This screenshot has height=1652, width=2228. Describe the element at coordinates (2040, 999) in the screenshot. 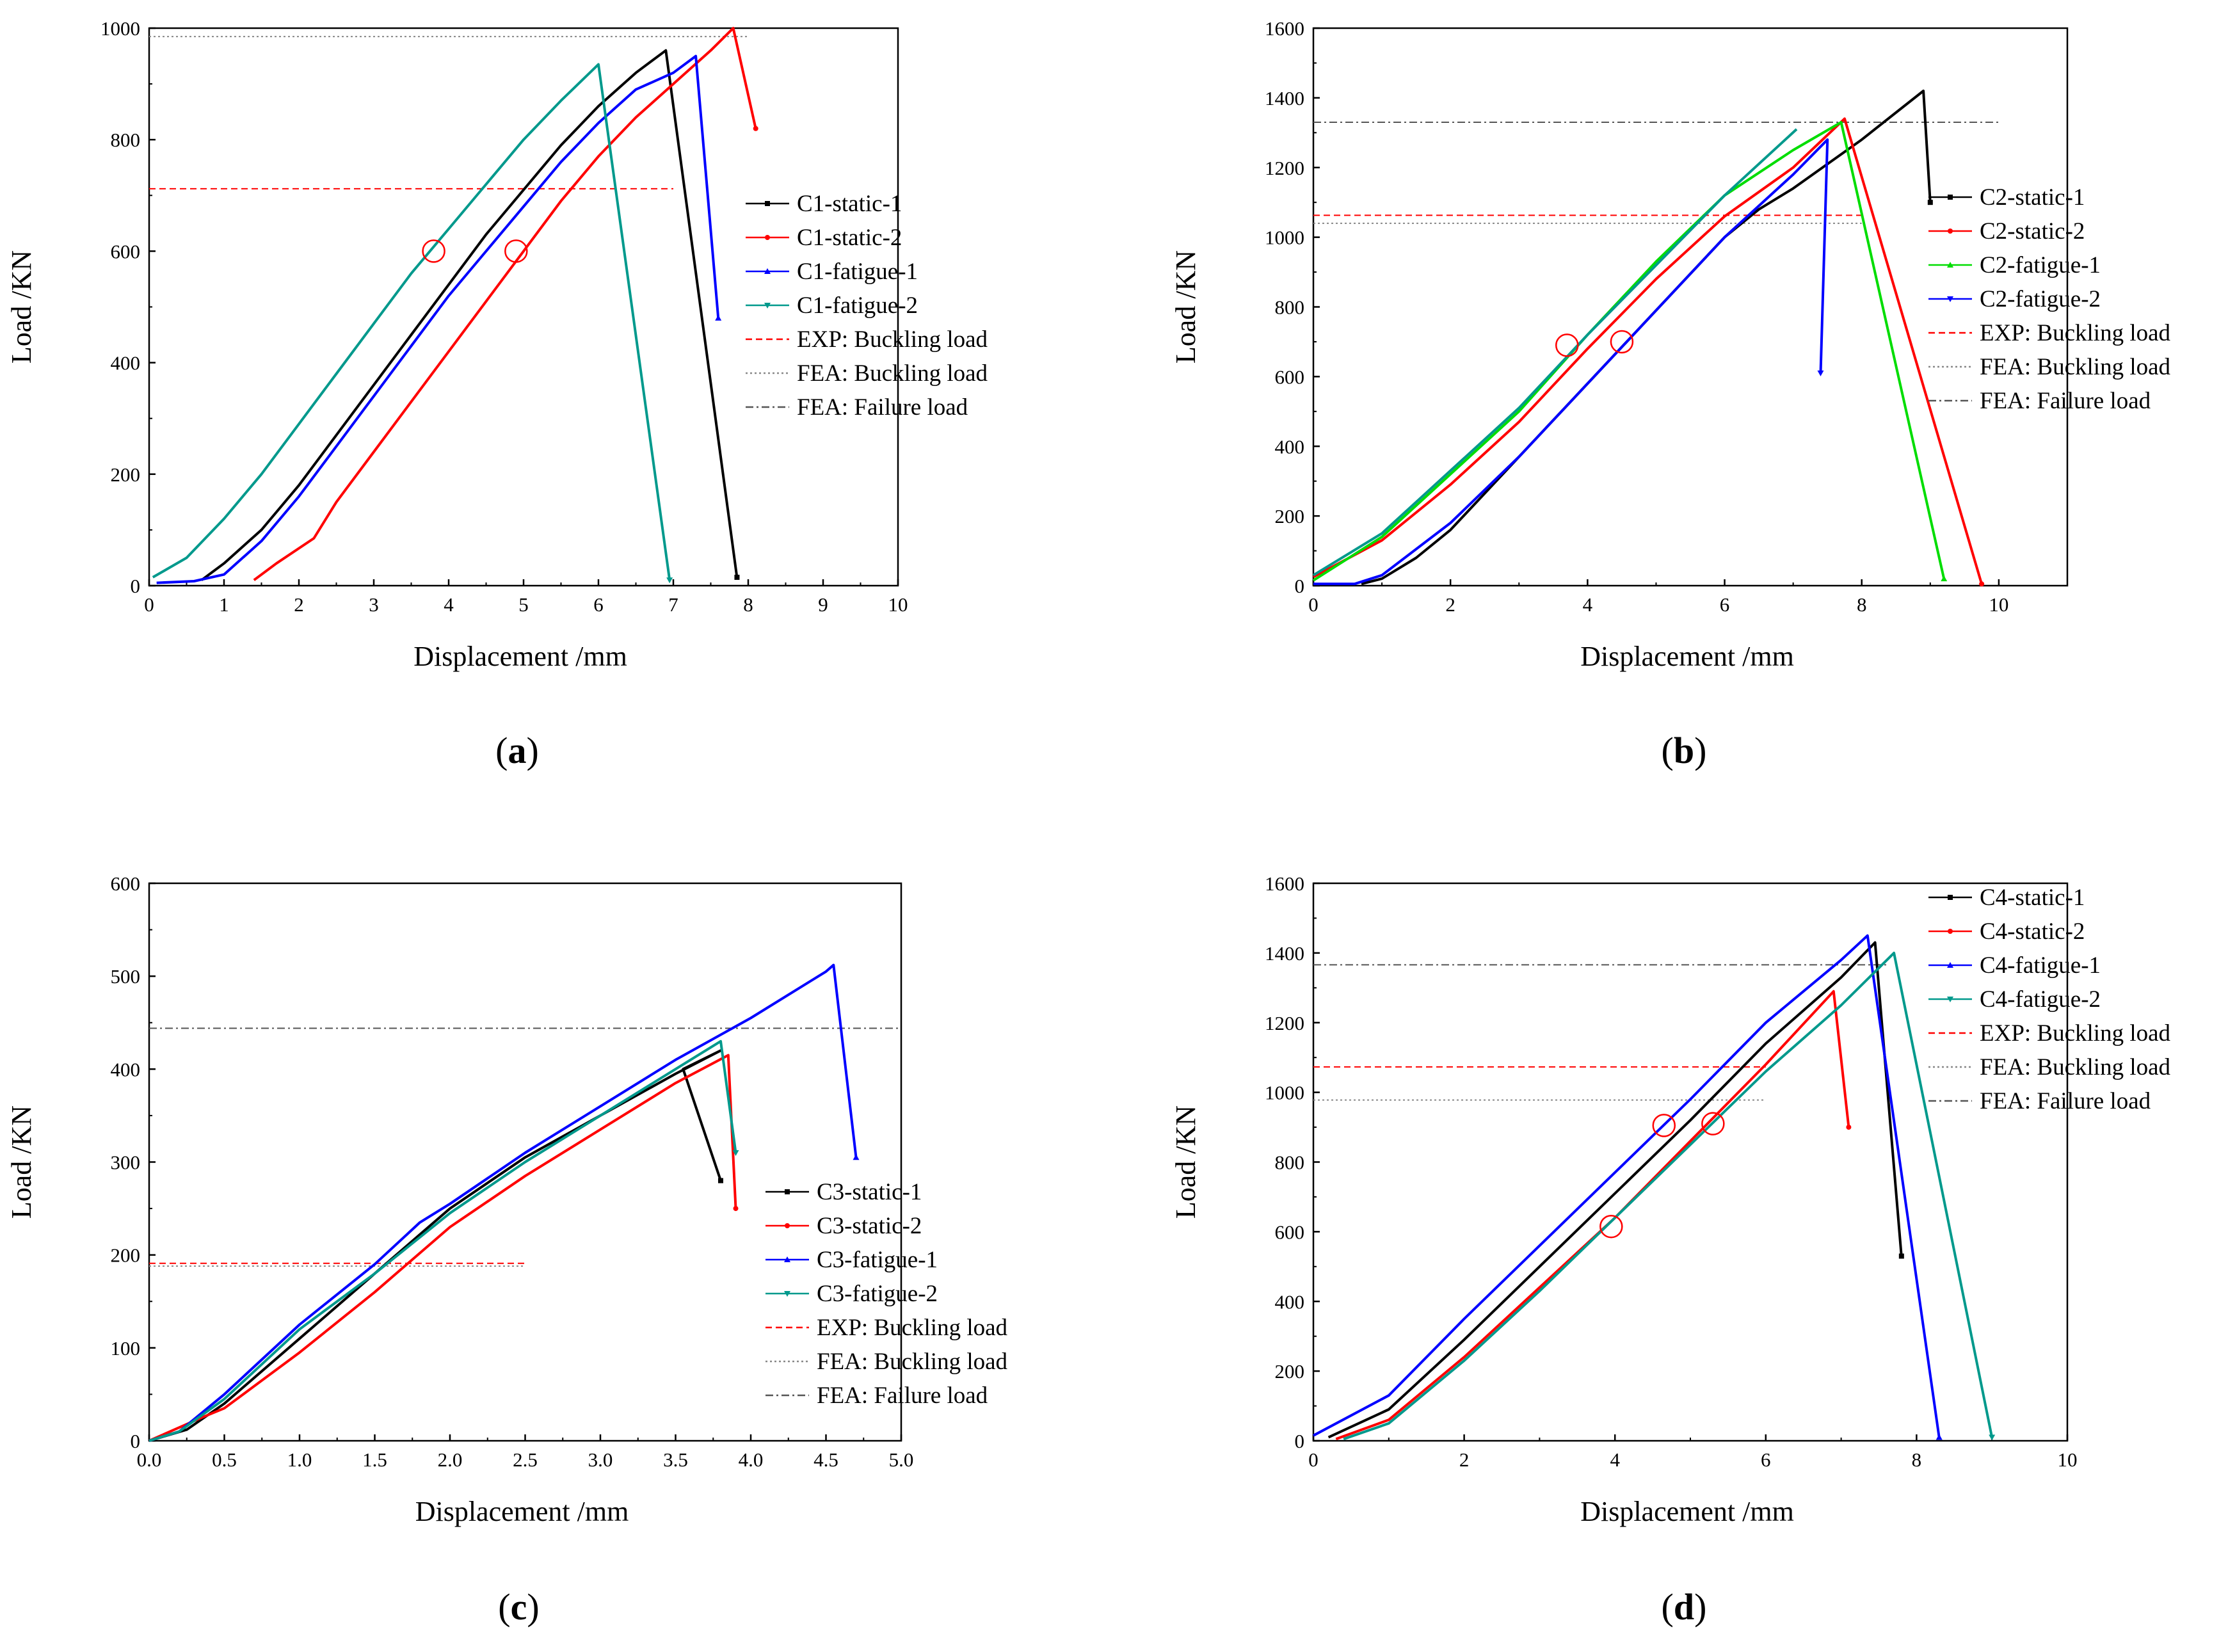

I see `legend-label: C4-fatigue-2` at that location.